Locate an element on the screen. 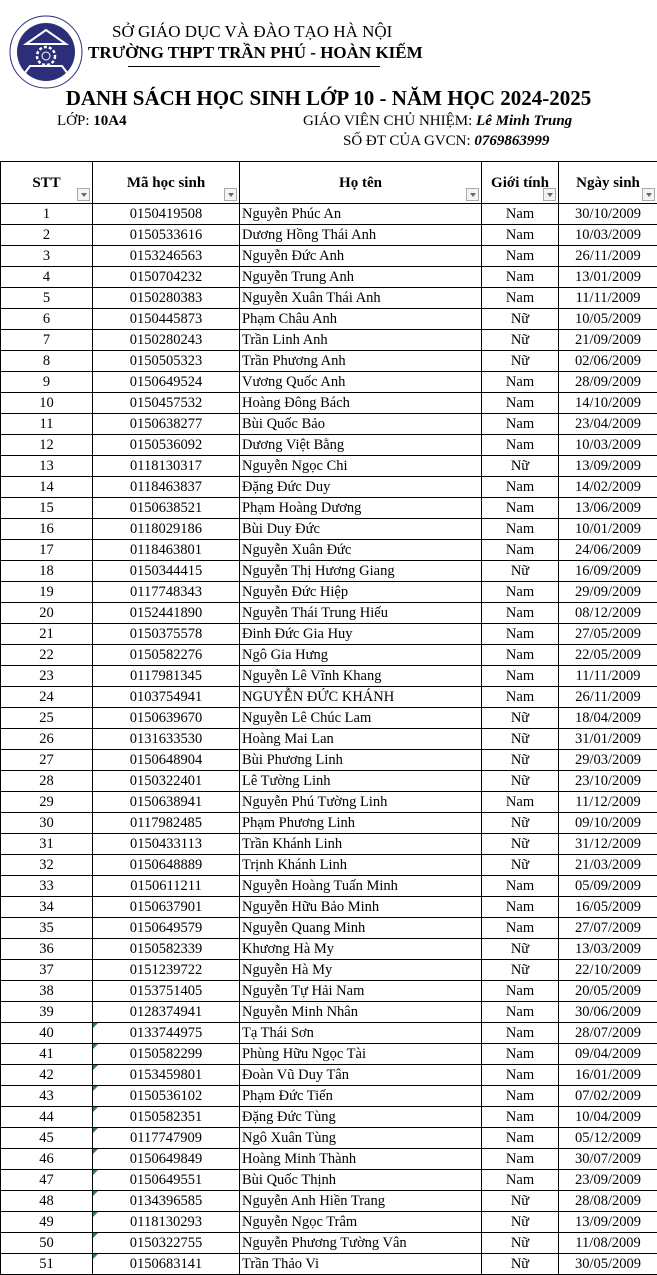 This screenshot has width=657, height=1275. cell-stt: 18 is located at coordinates (46, 571).